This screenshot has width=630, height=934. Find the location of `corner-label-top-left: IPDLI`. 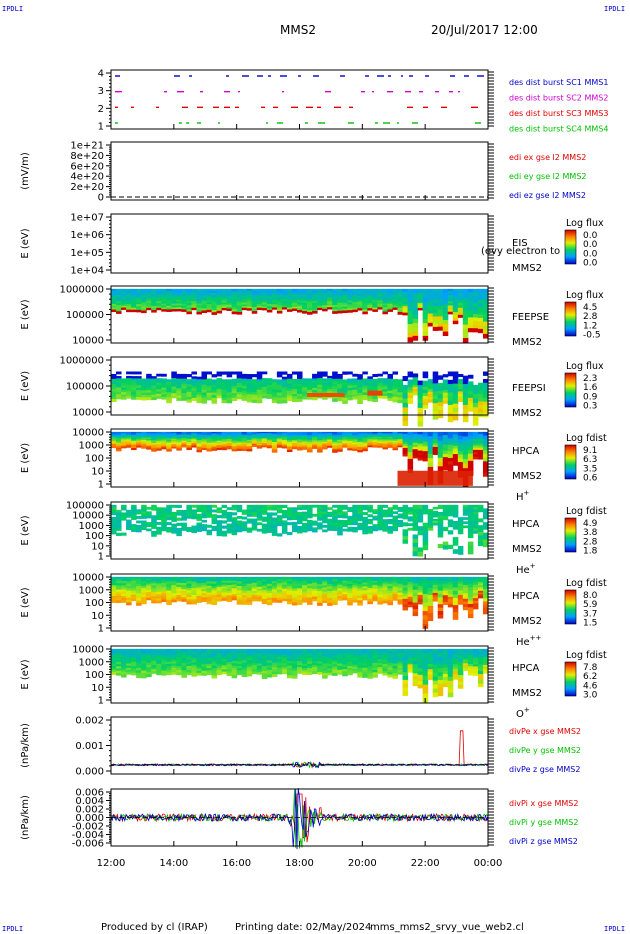

corner-label-top-left: IPDLI is located at coordinates (12, 9).